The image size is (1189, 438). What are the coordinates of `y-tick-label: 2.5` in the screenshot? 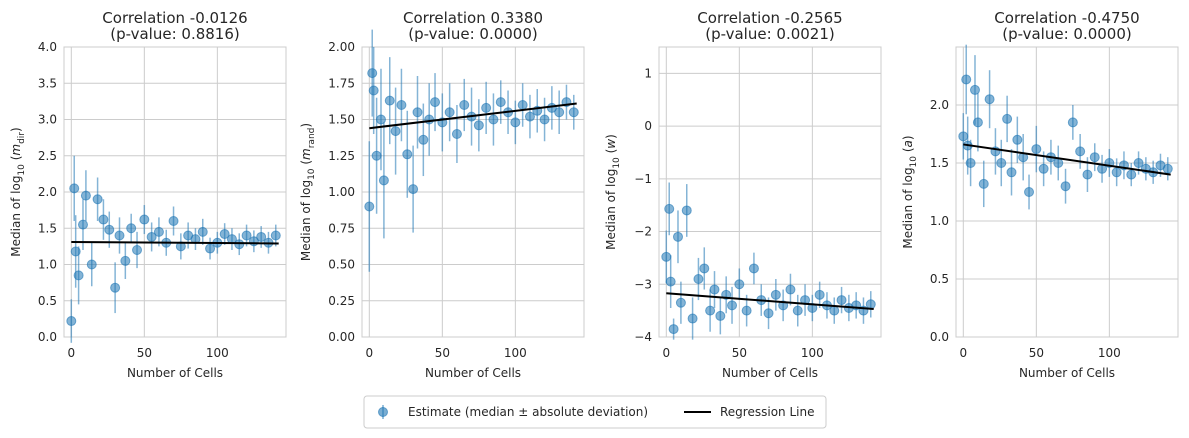 It's located at (47, 156).